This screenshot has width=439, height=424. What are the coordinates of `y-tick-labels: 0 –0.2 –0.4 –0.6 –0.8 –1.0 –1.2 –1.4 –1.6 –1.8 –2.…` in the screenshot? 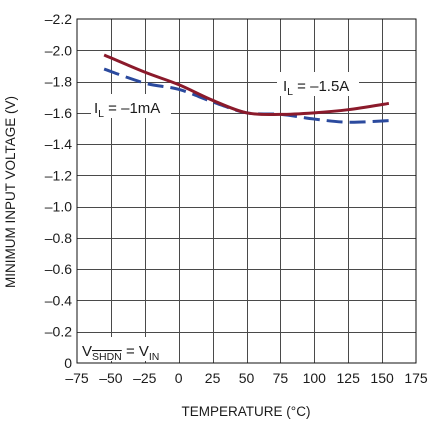 It's located at (58, 191).